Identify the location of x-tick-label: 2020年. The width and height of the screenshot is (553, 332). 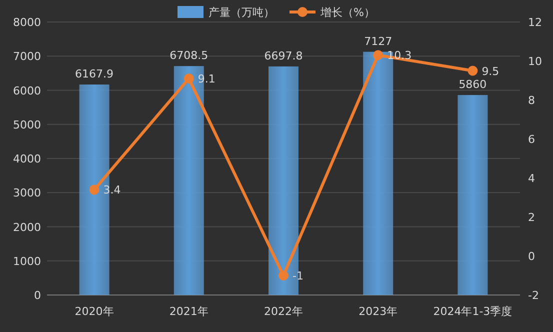
(94, 311).